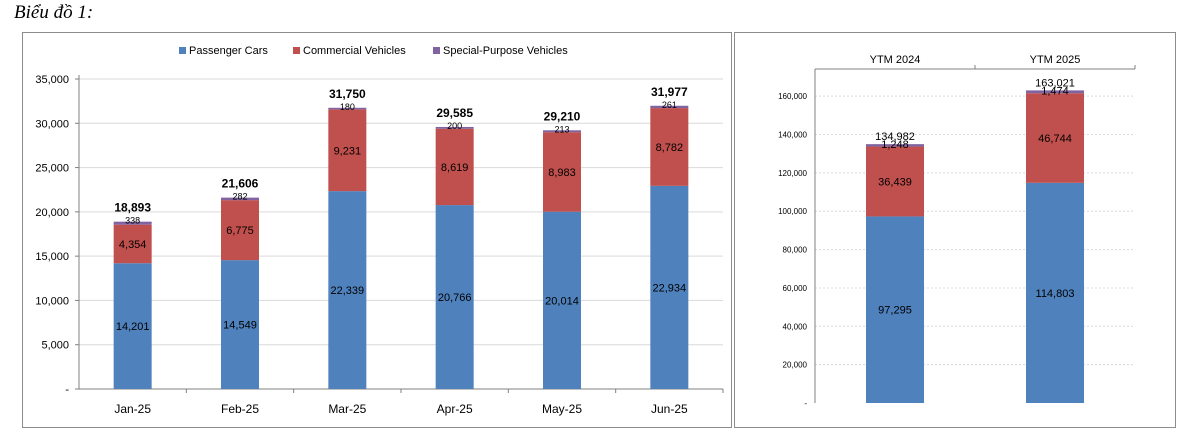  I want to click on data-label-passenger-cars: 22,934, so click(670, 288).